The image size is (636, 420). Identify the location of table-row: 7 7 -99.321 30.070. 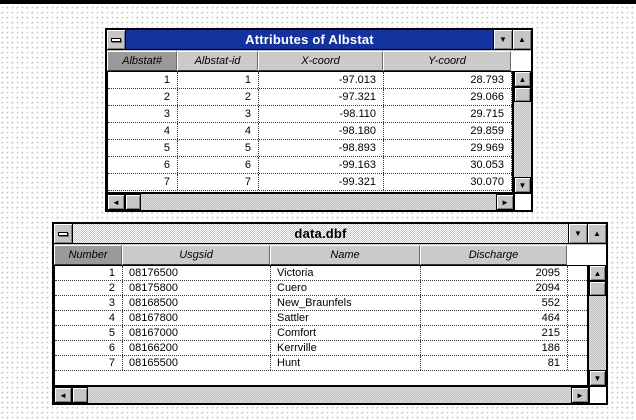
(310, 182).